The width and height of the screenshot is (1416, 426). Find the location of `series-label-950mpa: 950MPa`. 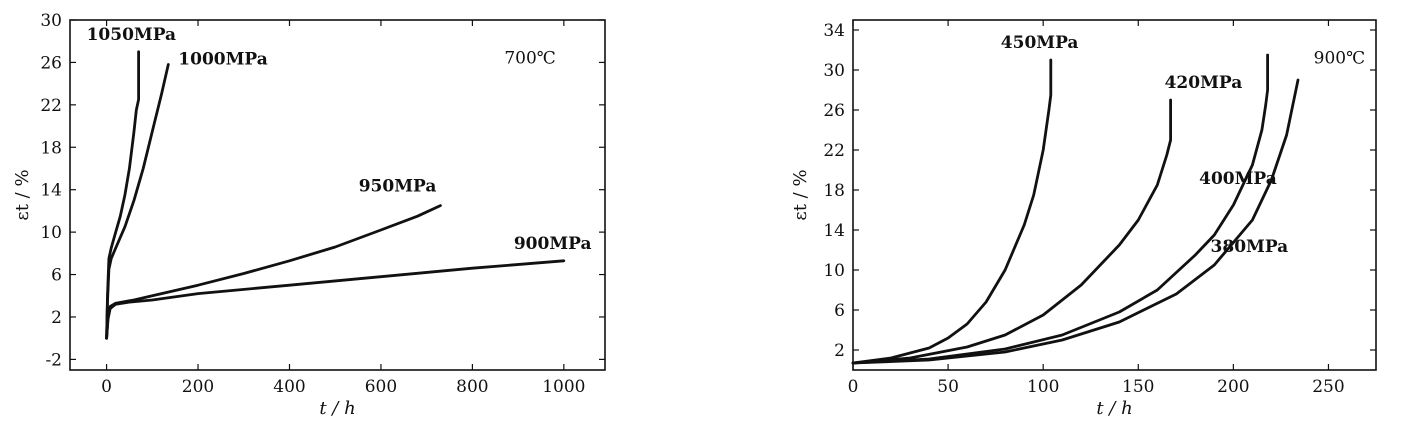

series-label-950mpa: 950MPa is located at coordinates (398, 187).